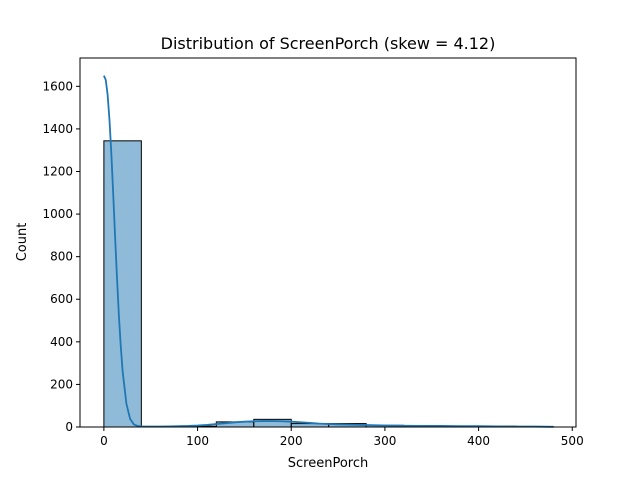  Describe the element at coordinates (384, 441) in the screenshot. I see `x-tick-label: 300` at that location.